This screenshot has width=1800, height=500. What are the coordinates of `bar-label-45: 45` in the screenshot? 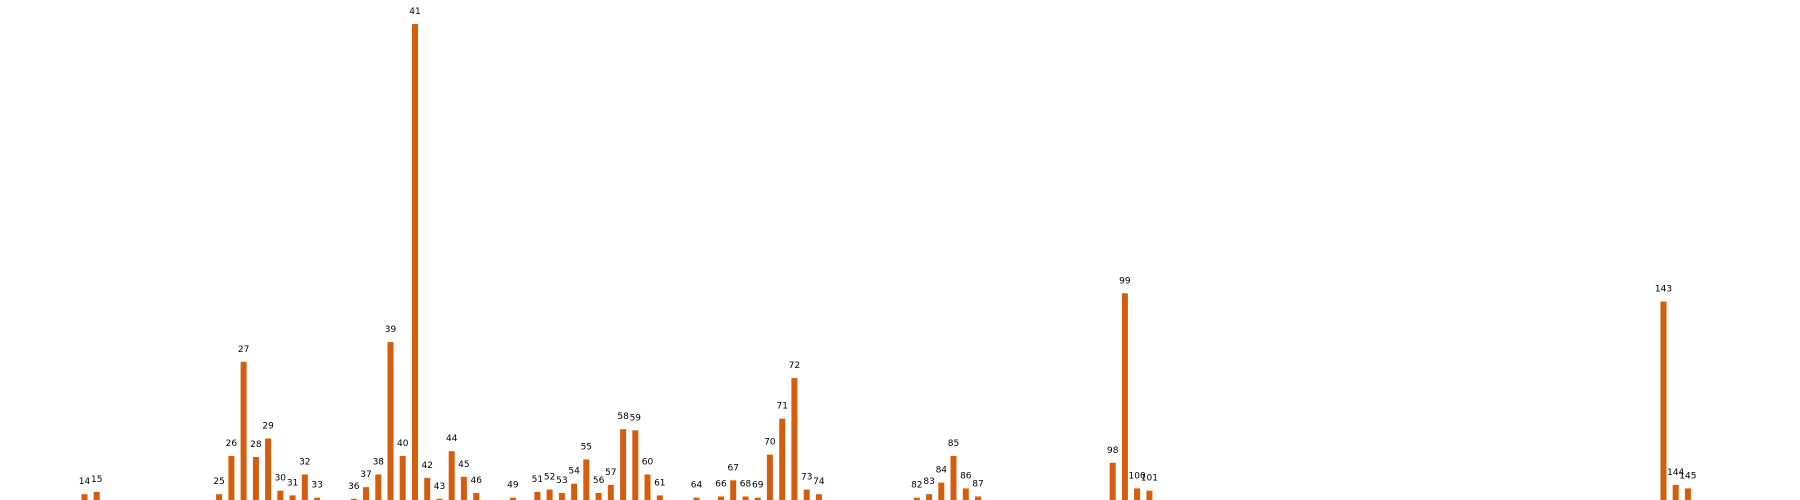 It's located at (463, 465).